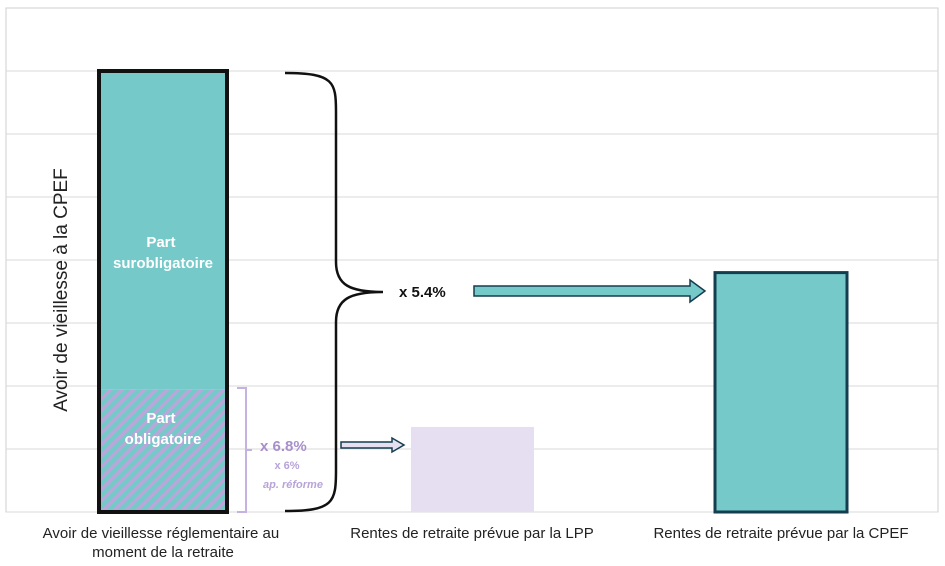 Image resolution: width=945 pixels, height=566 pixels. I want to click on factor-main: x 5.4%, so click(422, 292).